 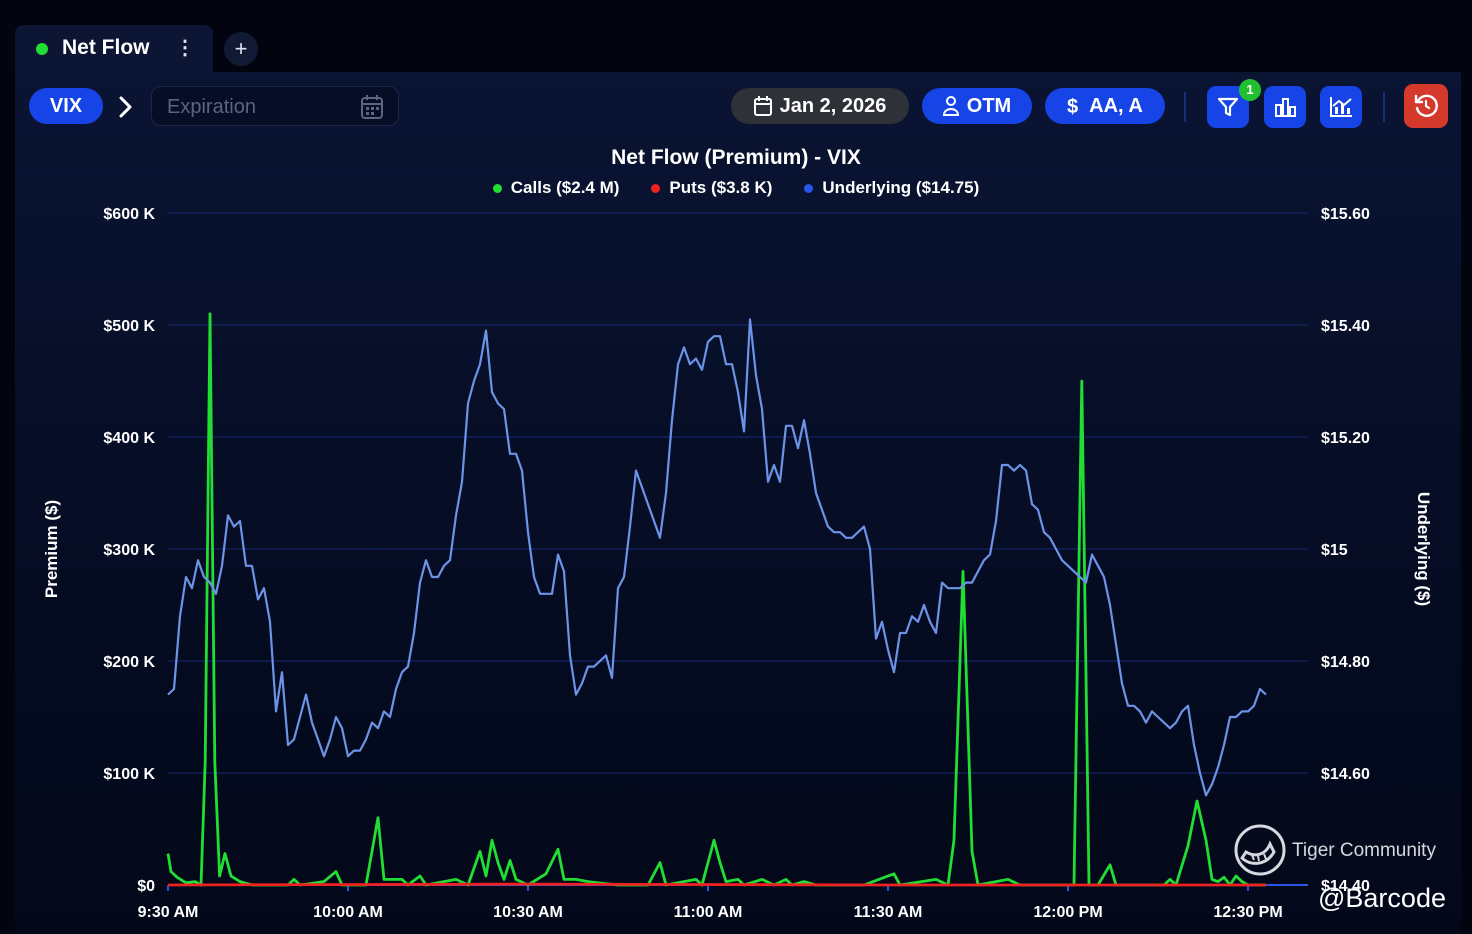 I want to click on y2-tick-label: $15.40, so click(x=1345, y=326).